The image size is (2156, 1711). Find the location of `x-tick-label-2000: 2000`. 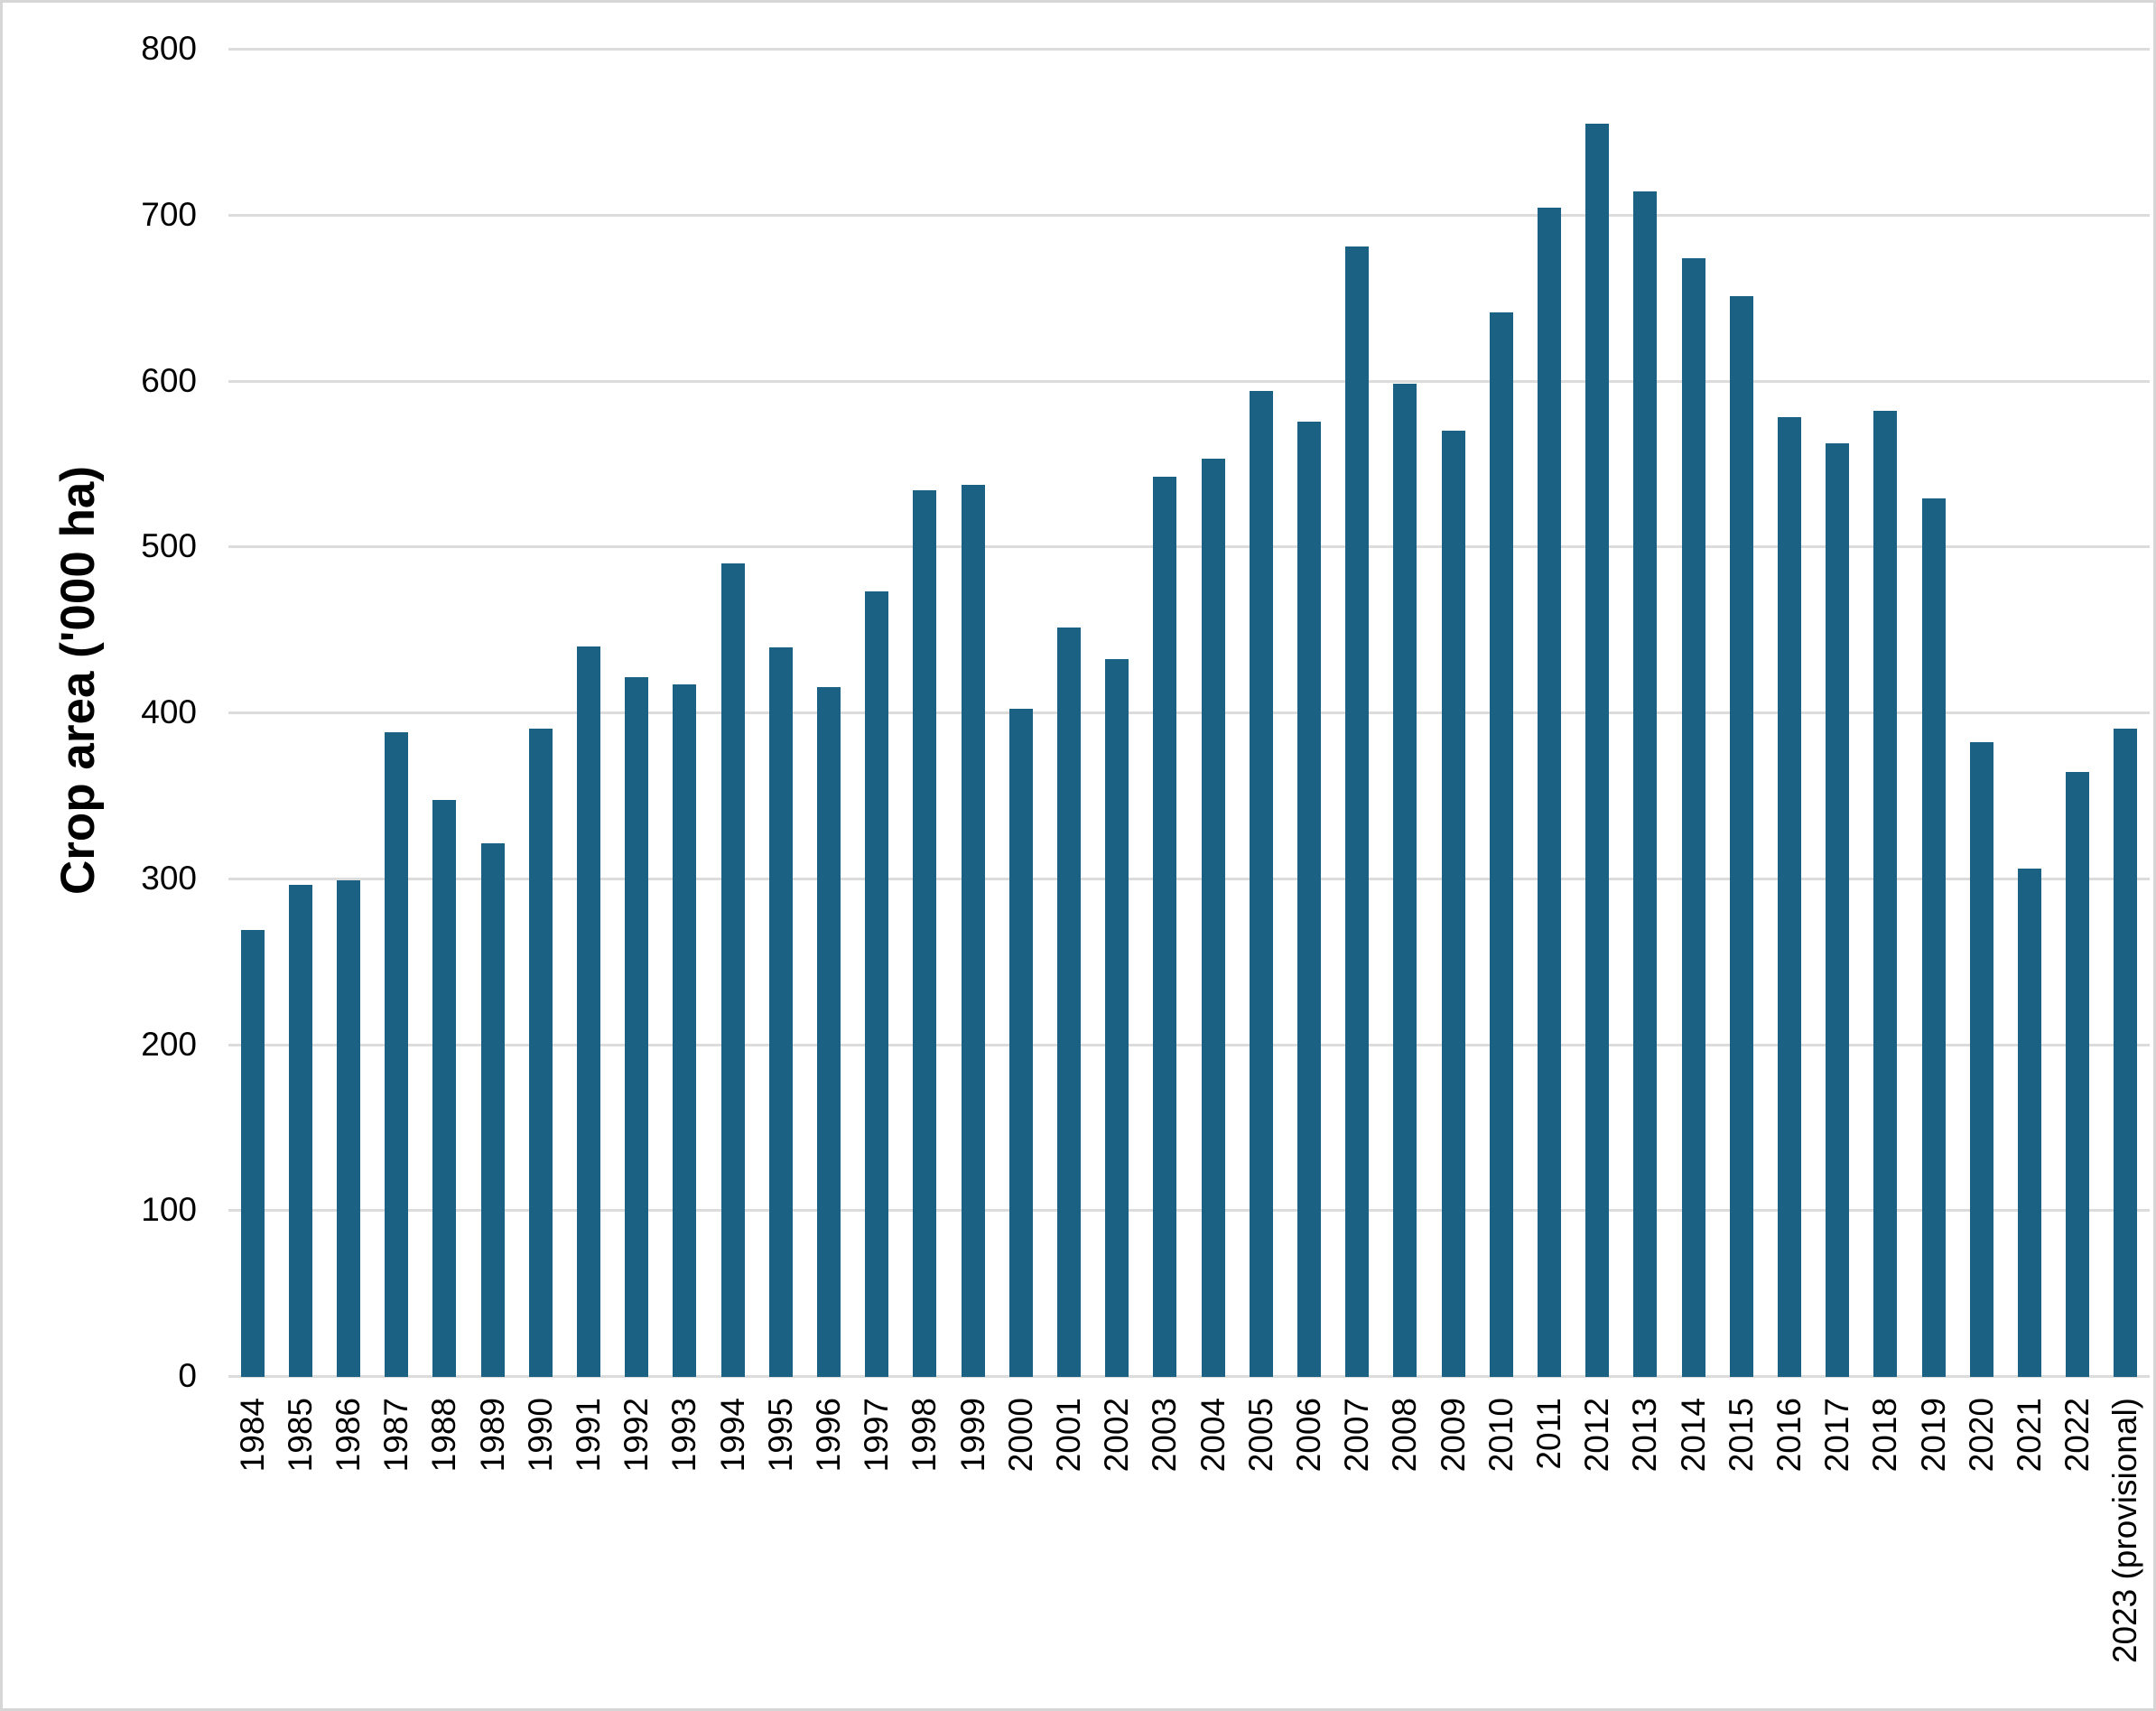

x-tick-label-2000: 2000 is located at coordinates (1020, 1435).